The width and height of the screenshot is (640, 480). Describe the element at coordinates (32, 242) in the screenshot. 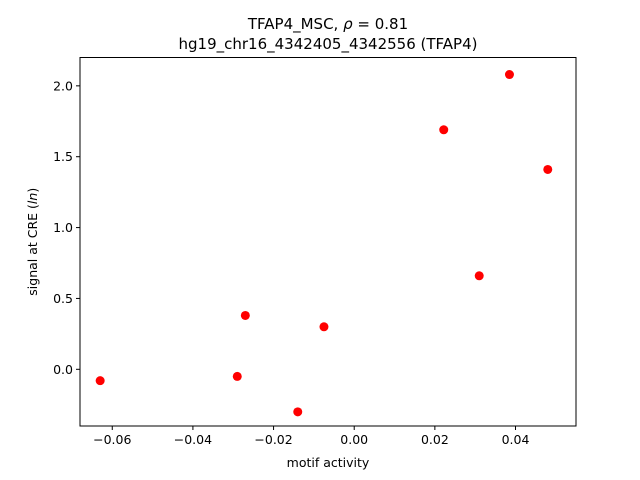

I see `y-axis-label: signal at CRE (ln)` at that location.